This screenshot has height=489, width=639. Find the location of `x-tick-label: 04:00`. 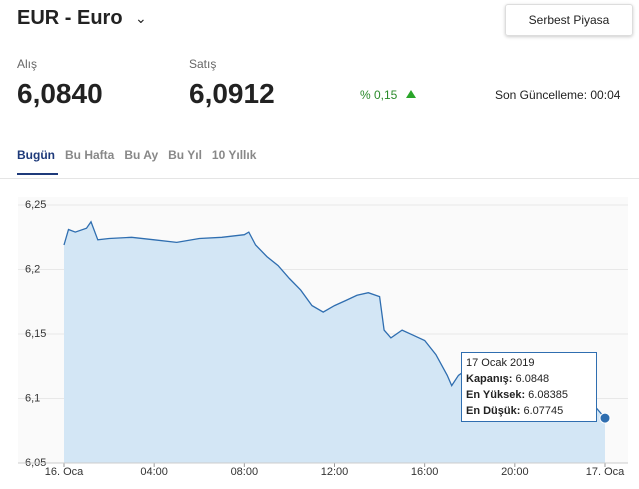

x-tick-label: 04:00 is located at coordinates (154, 472).